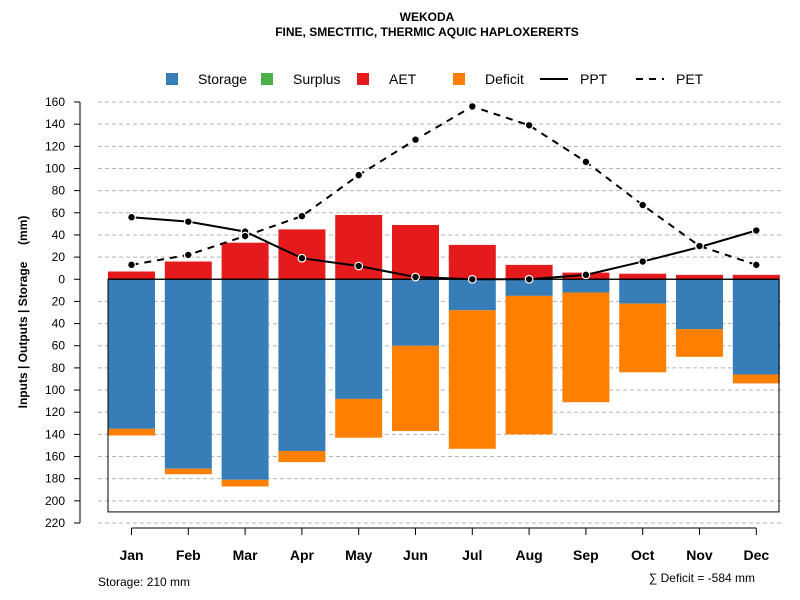 The height and width of the screenshot is (600, 800). What do you see at coordinates (55, 124) in the screenshot?
I see `y-tick-label: 140` at bounding box center [55, 124].